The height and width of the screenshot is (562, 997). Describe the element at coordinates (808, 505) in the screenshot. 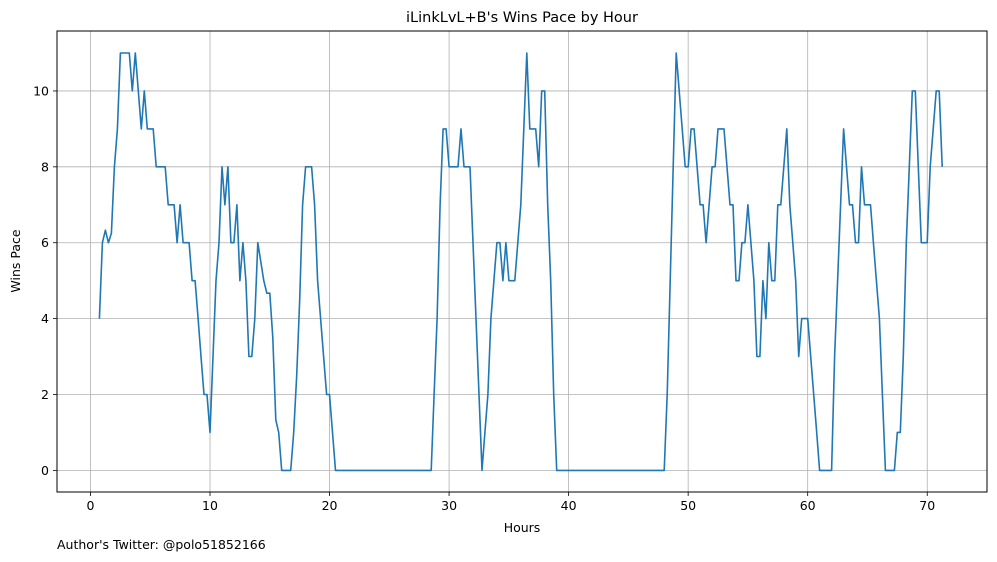

I see `x-tick-label: 60` at that location.